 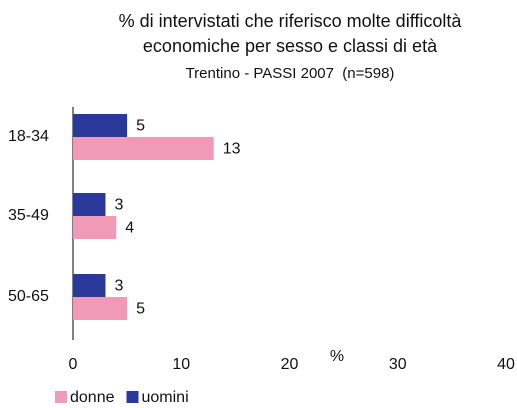 What do you see at coordinates (232, 149) in the screenshot?
I see `data-label: 13` at bounding box center [232, 149].